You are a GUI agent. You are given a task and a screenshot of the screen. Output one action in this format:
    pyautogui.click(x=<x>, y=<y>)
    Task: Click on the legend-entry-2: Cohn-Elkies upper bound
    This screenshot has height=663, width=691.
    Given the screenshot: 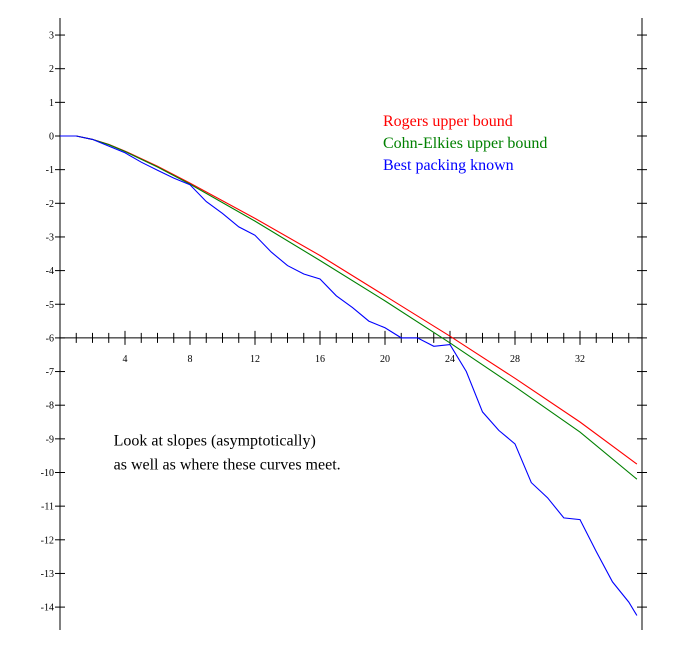 What is the action you would take?
    pyautogui.click(x=465, y=143)
    